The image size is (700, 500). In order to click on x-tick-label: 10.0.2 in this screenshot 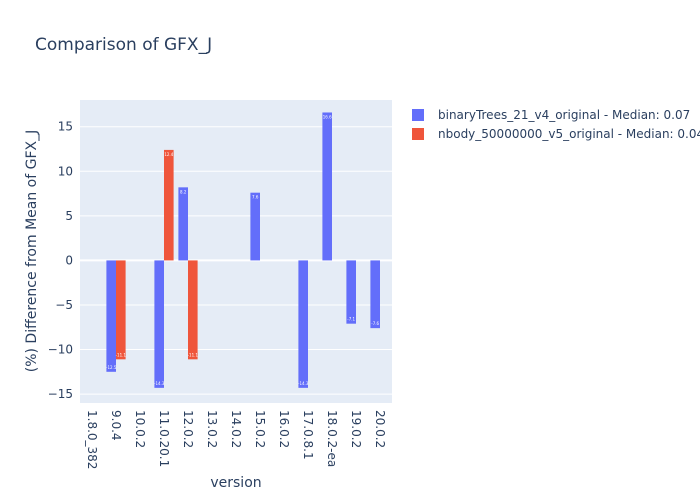, I will do `click(140, 429)`.